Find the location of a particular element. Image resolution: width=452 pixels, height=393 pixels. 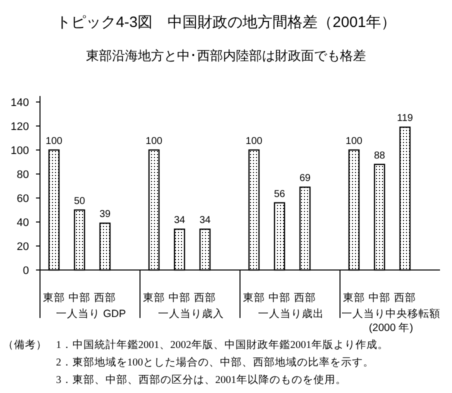

y-tick-label: 120 is located at coordinates (19, 127).